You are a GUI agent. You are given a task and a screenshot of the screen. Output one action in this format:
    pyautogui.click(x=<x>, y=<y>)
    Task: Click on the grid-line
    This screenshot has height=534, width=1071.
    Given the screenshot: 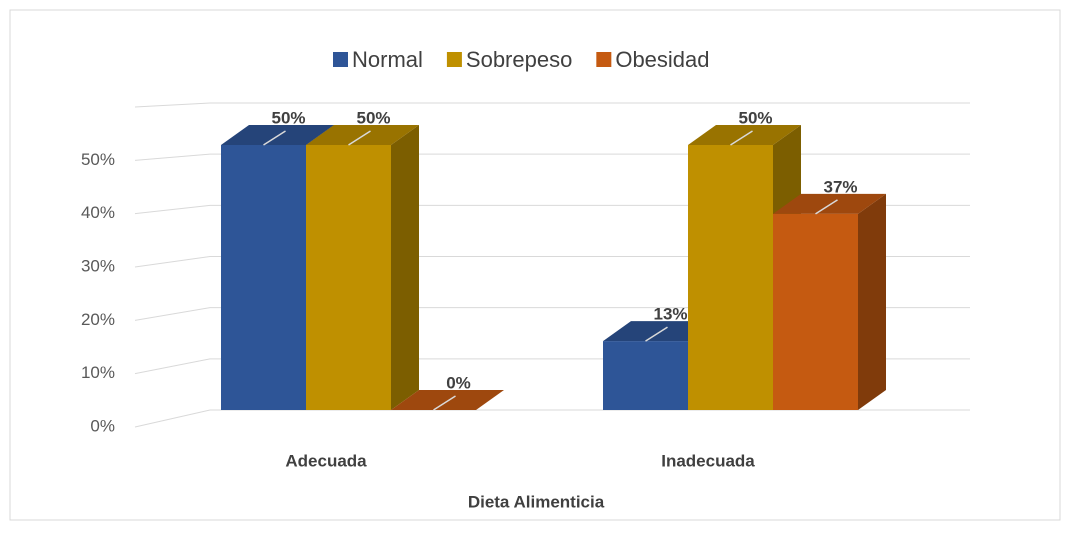 What is the action you would take?
    pyautogui.click(x=552, y=105)
    